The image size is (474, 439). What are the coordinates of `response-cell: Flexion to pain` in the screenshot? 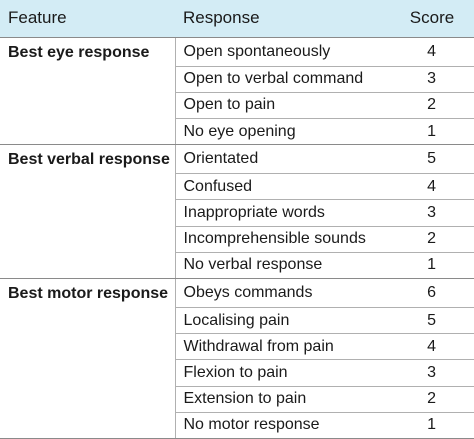 It's located at (282, 373).